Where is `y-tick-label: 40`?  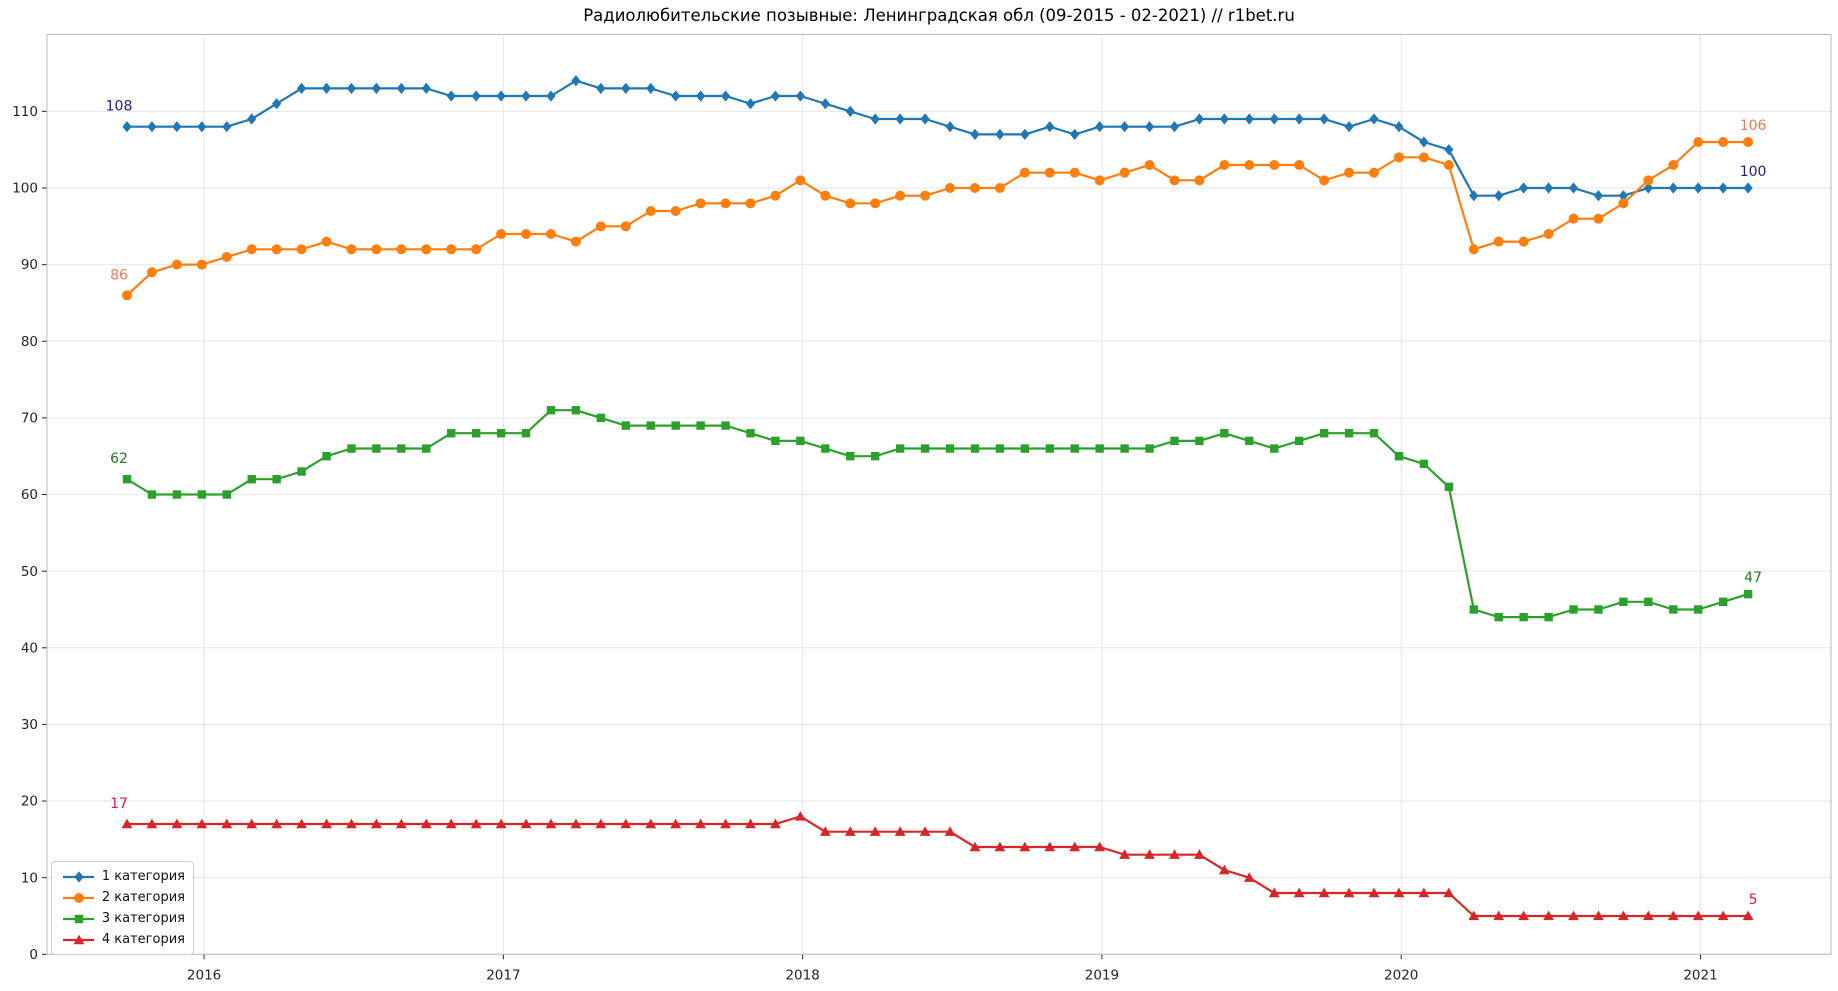
y-tick-label: 40 is located at coordinates (29, 648).